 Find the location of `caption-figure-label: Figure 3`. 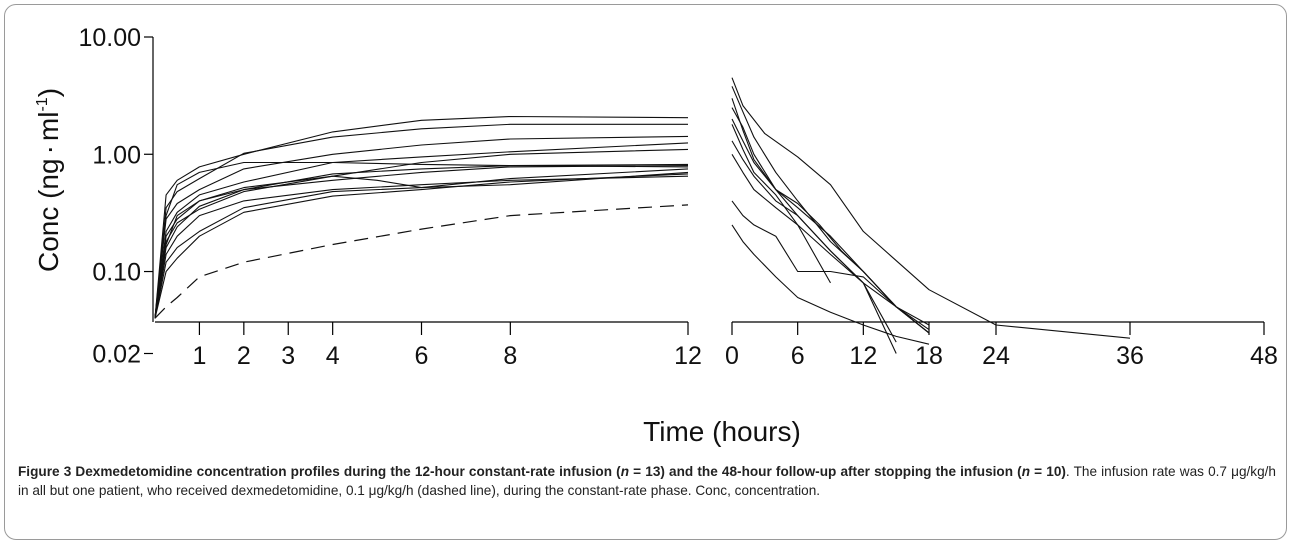

caption-figure-label: Figure 3 is located at coordinates (45, 471).